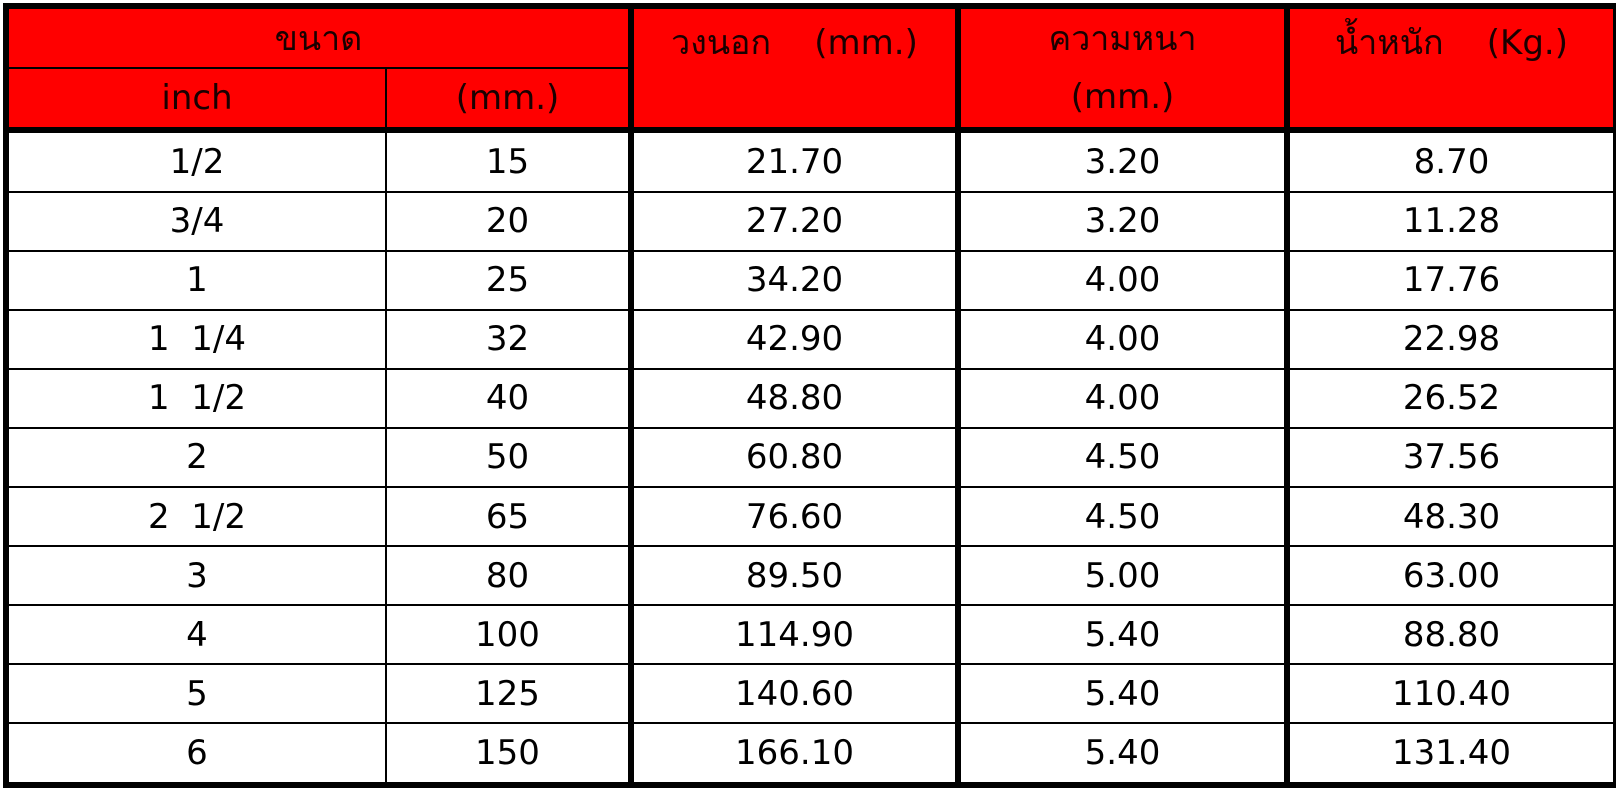  Describe the element at coordinates (795, 280) in the screenshot. I see `table-cell: 34.20` at that location.